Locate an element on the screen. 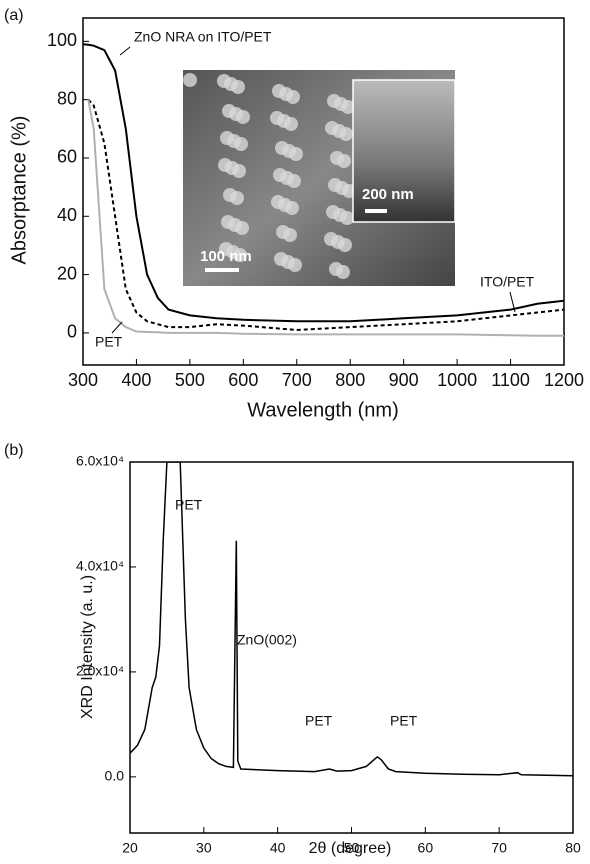 The width and height of the screenshot is (590, 864). x-tick-label: 500 is located at coordinates (190, 380).